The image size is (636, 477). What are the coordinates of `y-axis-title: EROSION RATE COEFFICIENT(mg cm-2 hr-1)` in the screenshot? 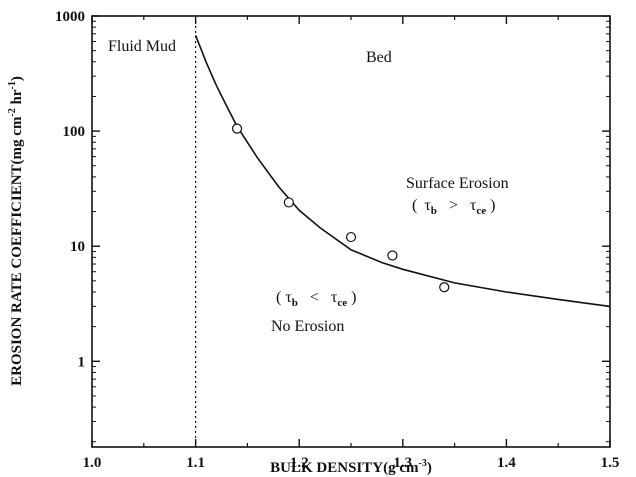 It's located at (16, 231).